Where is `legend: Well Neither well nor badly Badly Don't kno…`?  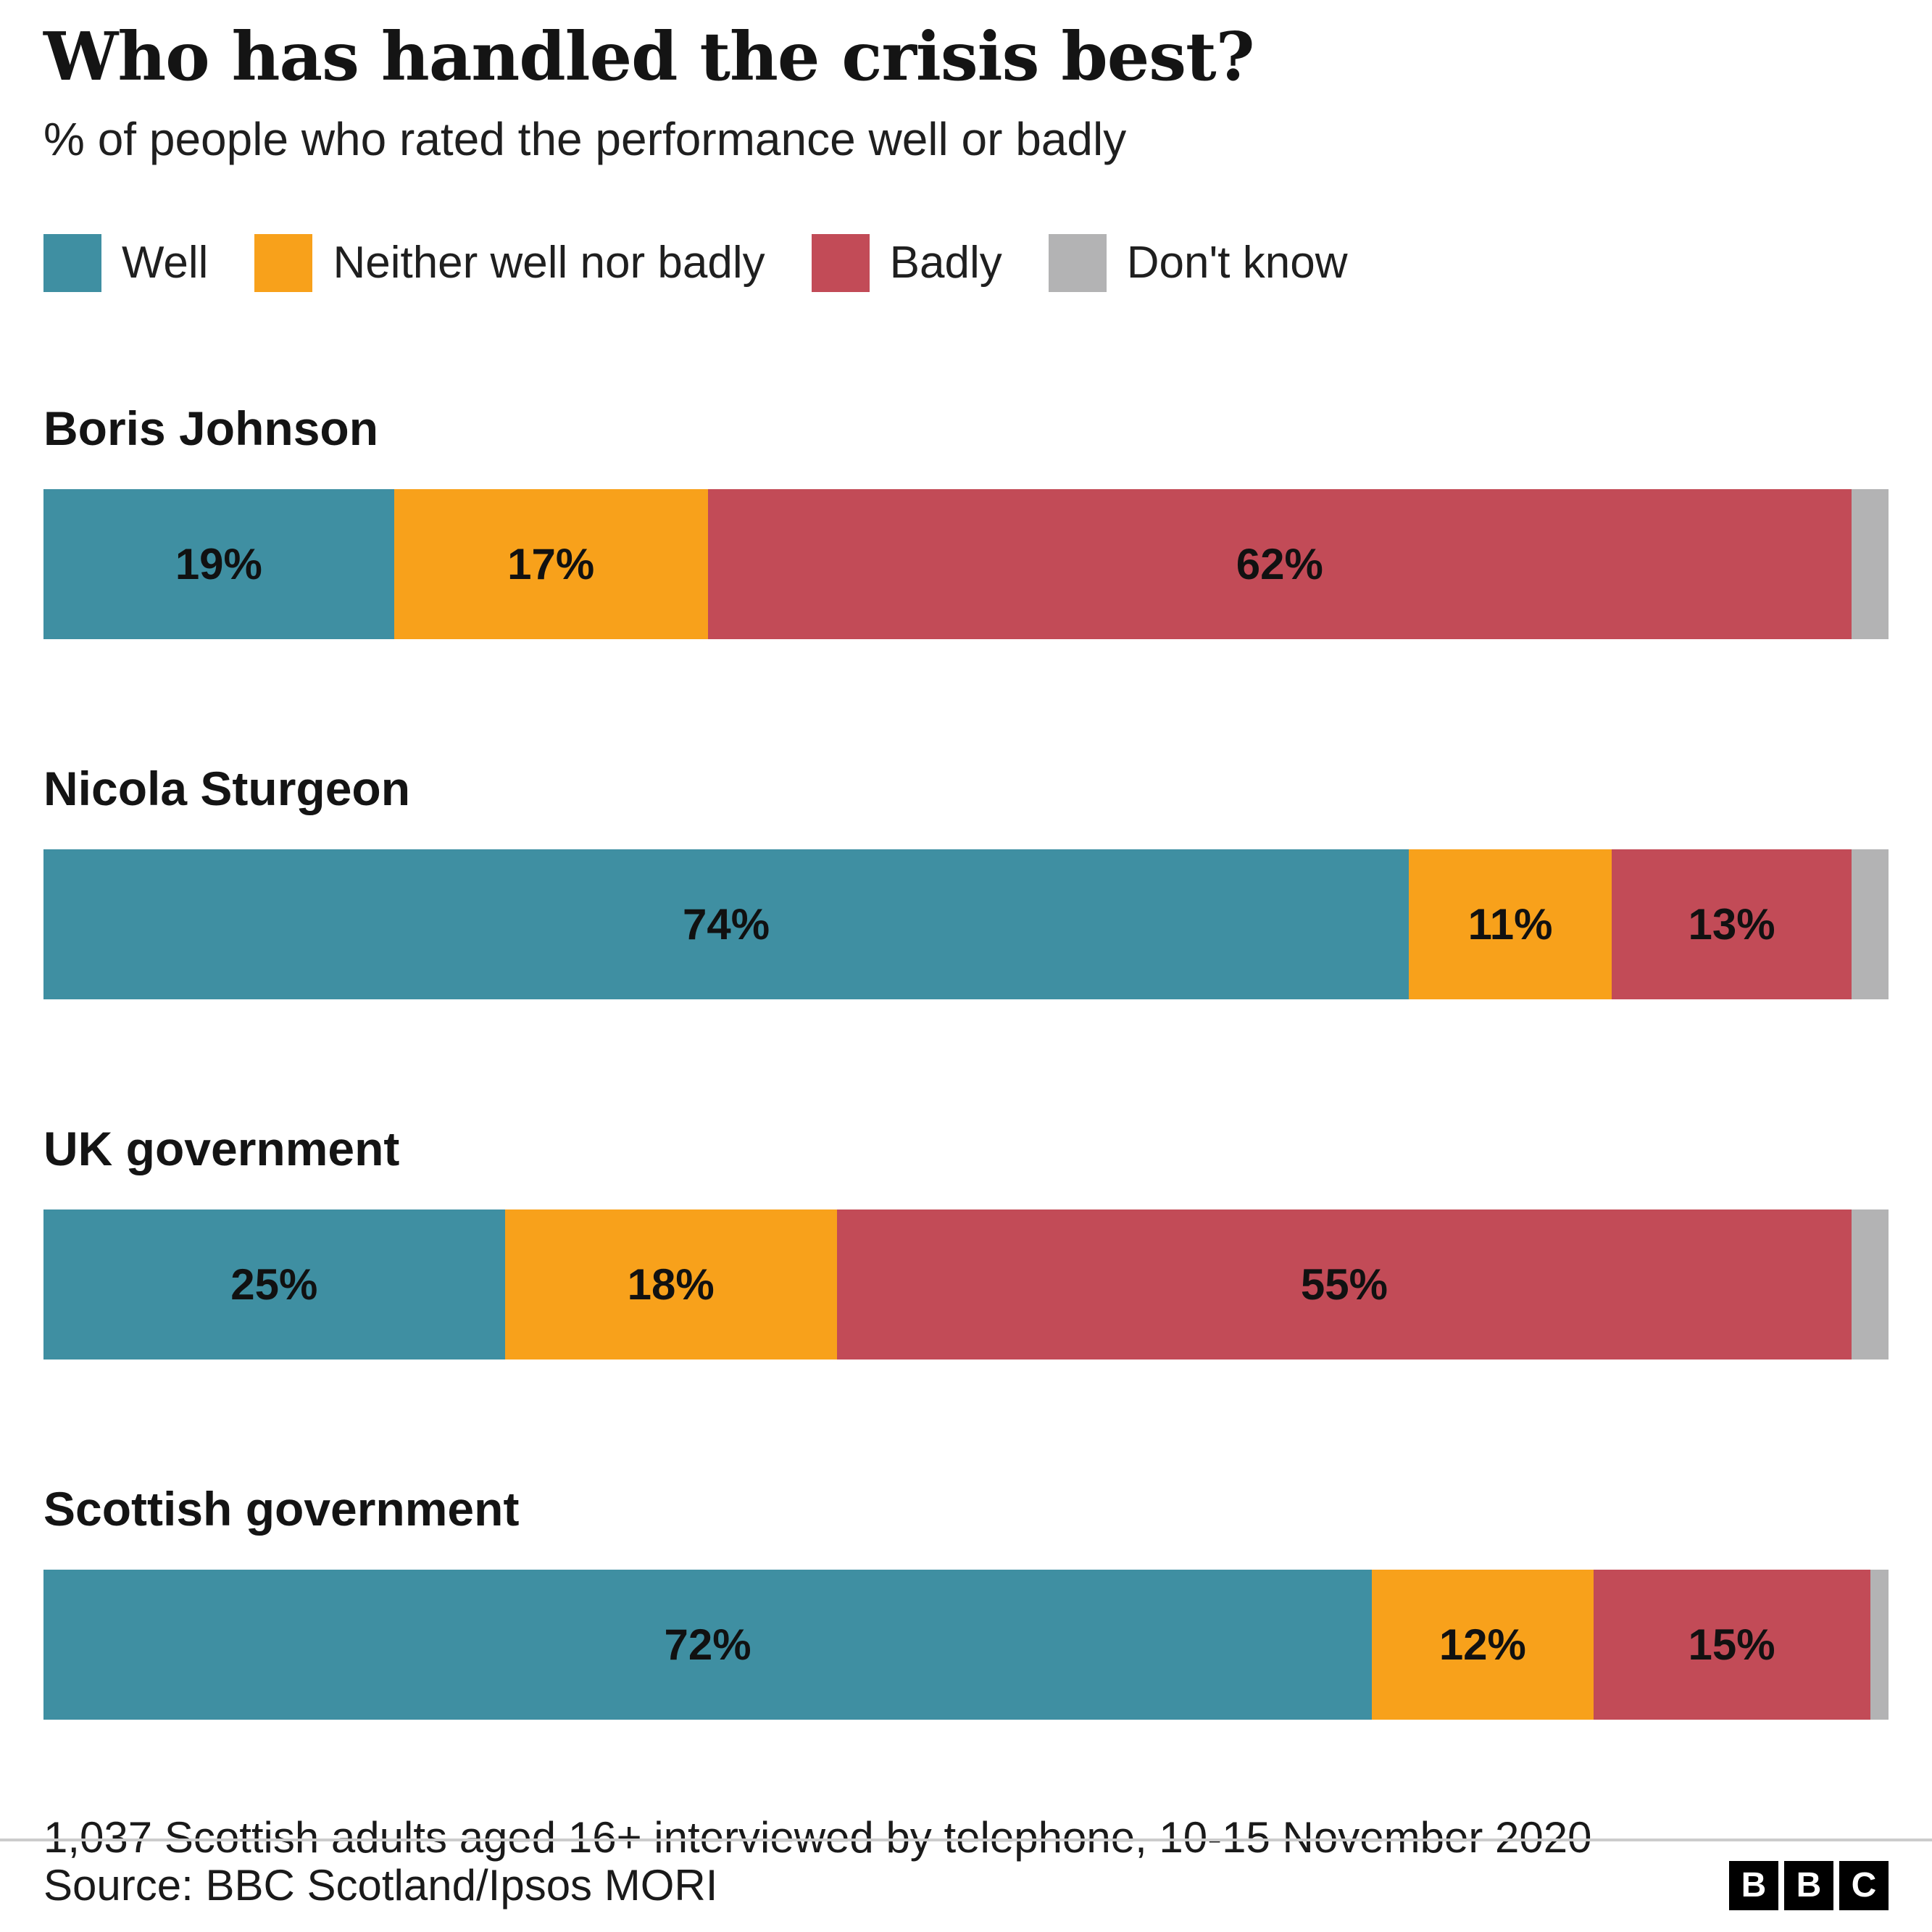
legend: Well Neither well nor badly Badly Don't kno… is located at coordinates (966, 263).